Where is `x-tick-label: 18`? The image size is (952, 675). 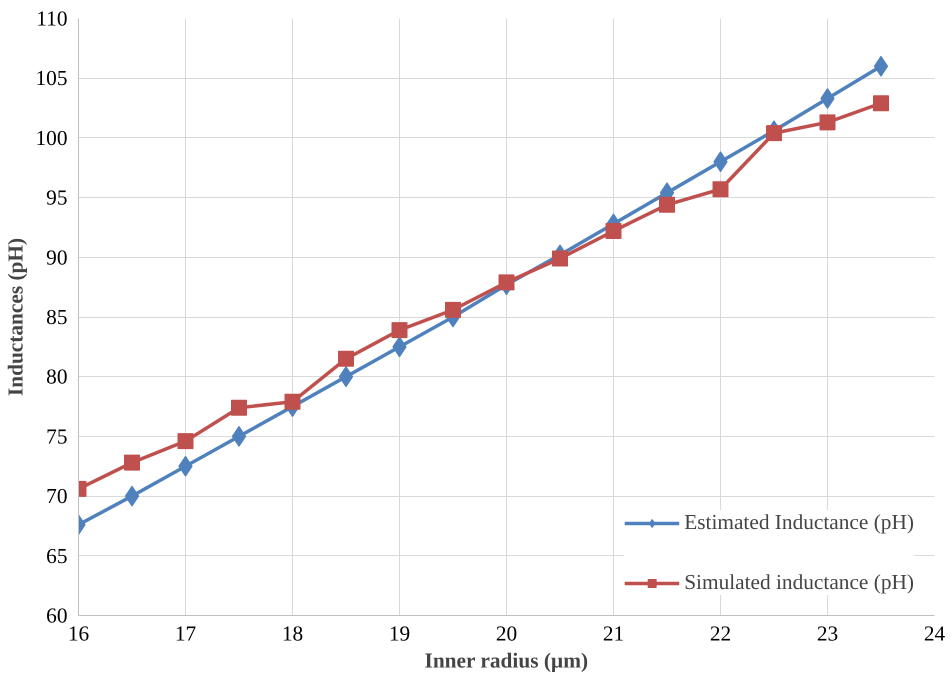 x-tick-label: 18 is located at coordinates (293, 634).